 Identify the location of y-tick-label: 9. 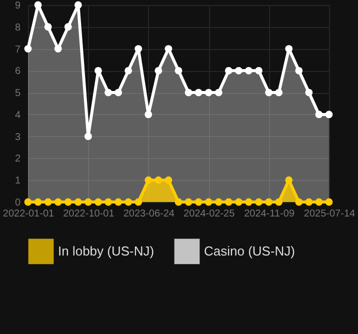
(17, 6).